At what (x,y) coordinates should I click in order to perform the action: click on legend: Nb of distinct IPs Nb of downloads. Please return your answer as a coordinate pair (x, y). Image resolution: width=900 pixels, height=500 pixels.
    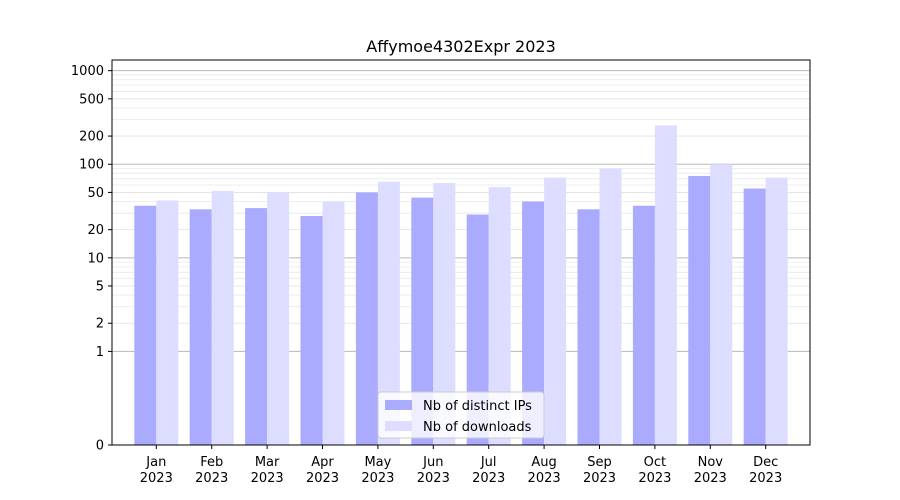
    Looking at the image, I should click on (461, 415).